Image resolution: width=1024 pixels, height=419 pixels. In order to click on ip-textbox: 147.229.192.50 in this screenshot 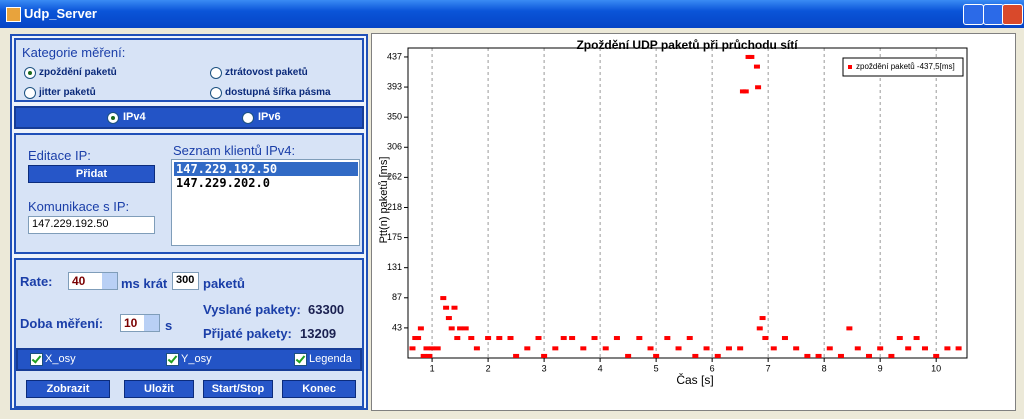, I will do `click(91, 225)`.